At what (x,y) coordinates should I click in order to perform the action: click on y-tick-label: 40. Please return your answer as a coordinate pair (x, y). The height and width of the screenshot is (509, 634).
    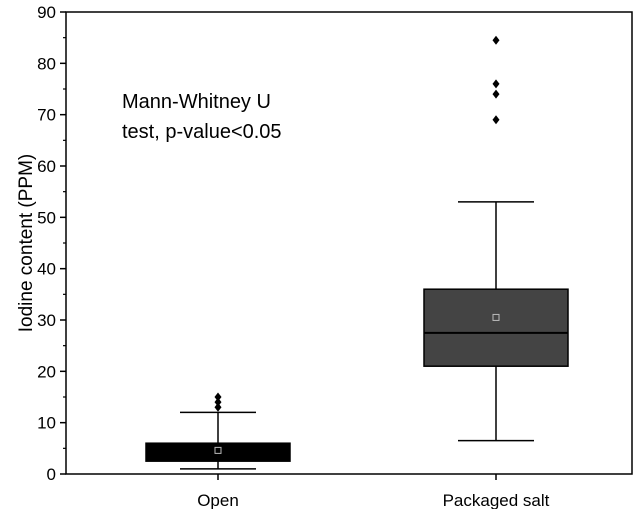
    Looking at the image, I should click on (46, 269).